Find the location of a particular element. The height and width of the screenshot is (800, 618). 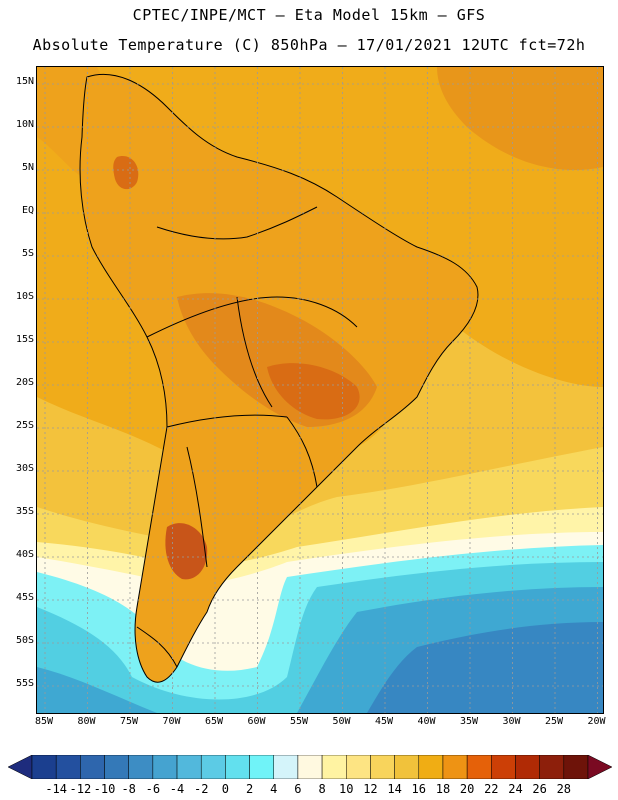

colorbar-tick-label: 20 is located at coordinates (467, 789).